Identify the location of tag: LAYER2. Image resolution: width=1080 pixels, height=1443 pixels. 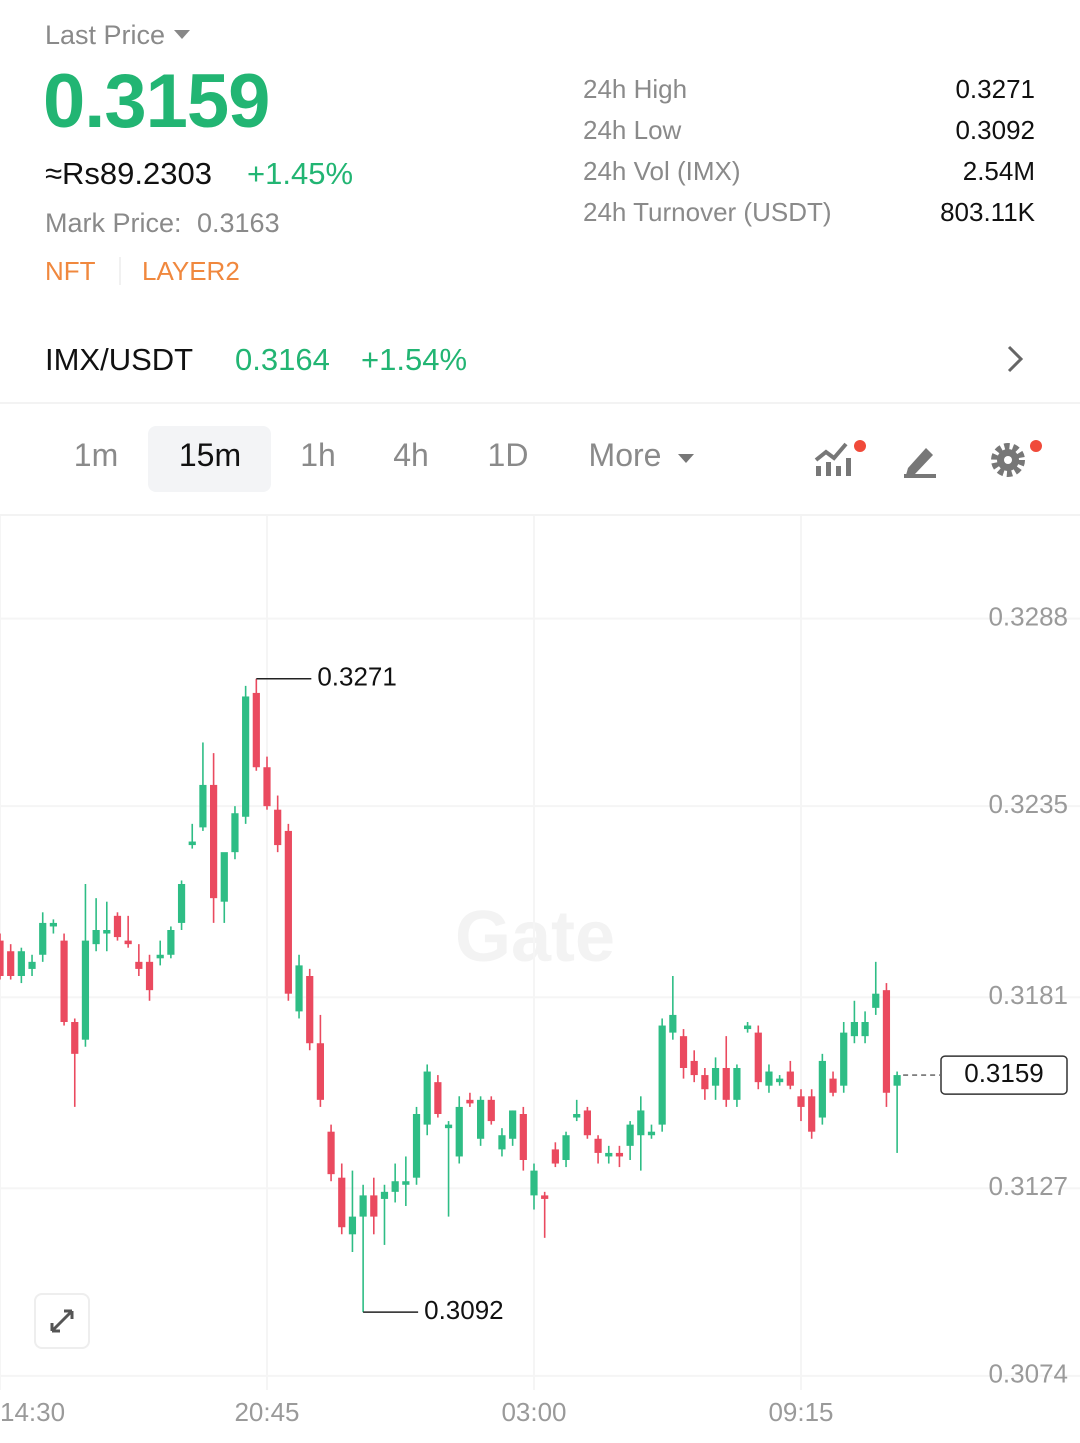
(191, 271).